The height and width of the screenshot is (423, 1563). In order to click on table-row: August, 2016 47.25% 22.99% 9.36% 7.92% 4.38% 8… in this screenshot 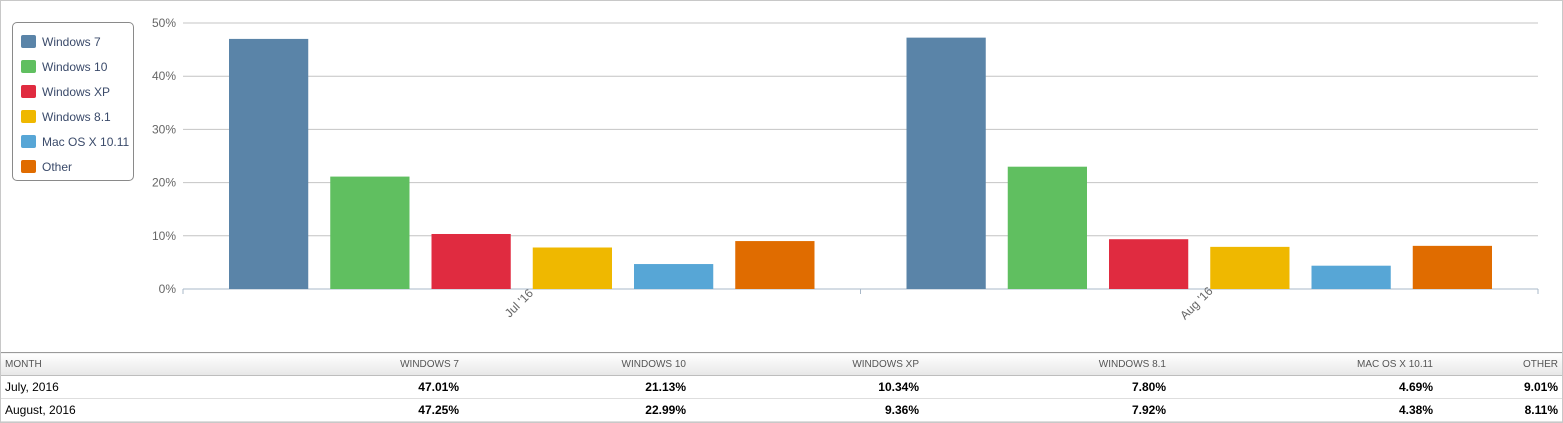, I will do `click(781, 410)`.